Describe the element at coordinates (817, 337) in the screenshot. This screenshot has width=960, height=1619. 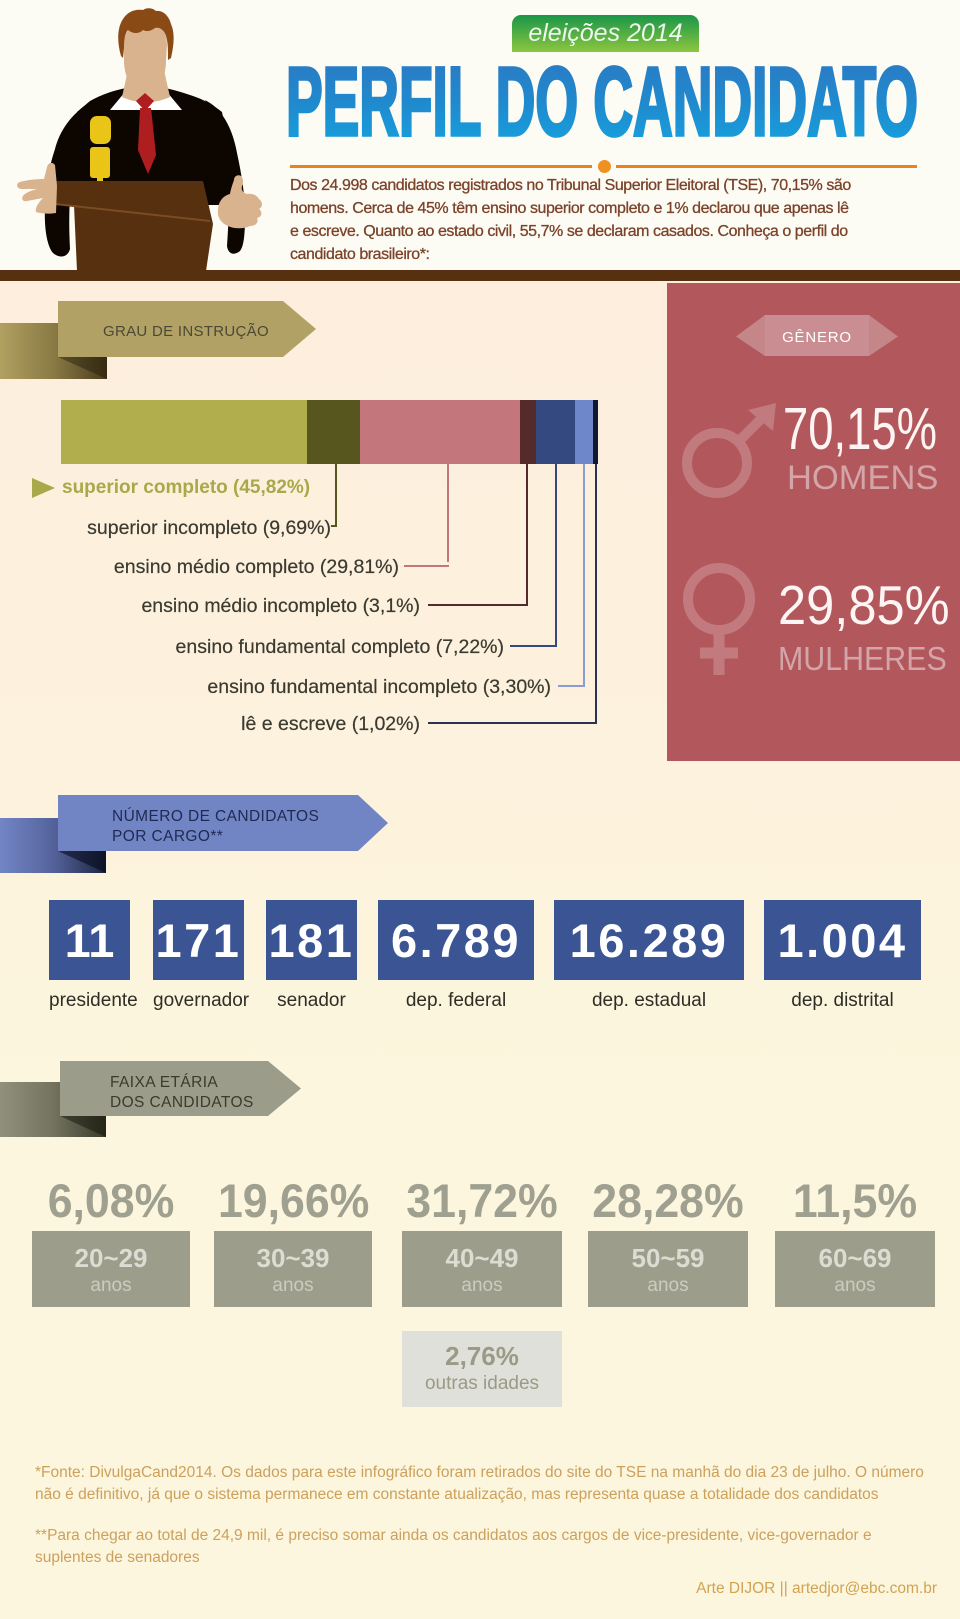
I see `svg-text: GÊNERO` at that location.